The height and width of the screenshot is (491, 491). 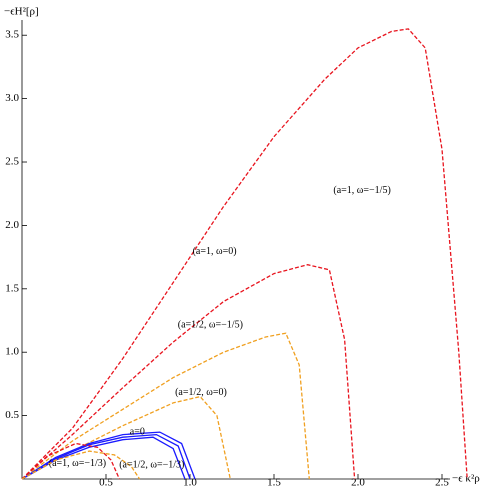 I want to click on y-axis-label: −ϵH²[ρ], so click(x=21, y=12).